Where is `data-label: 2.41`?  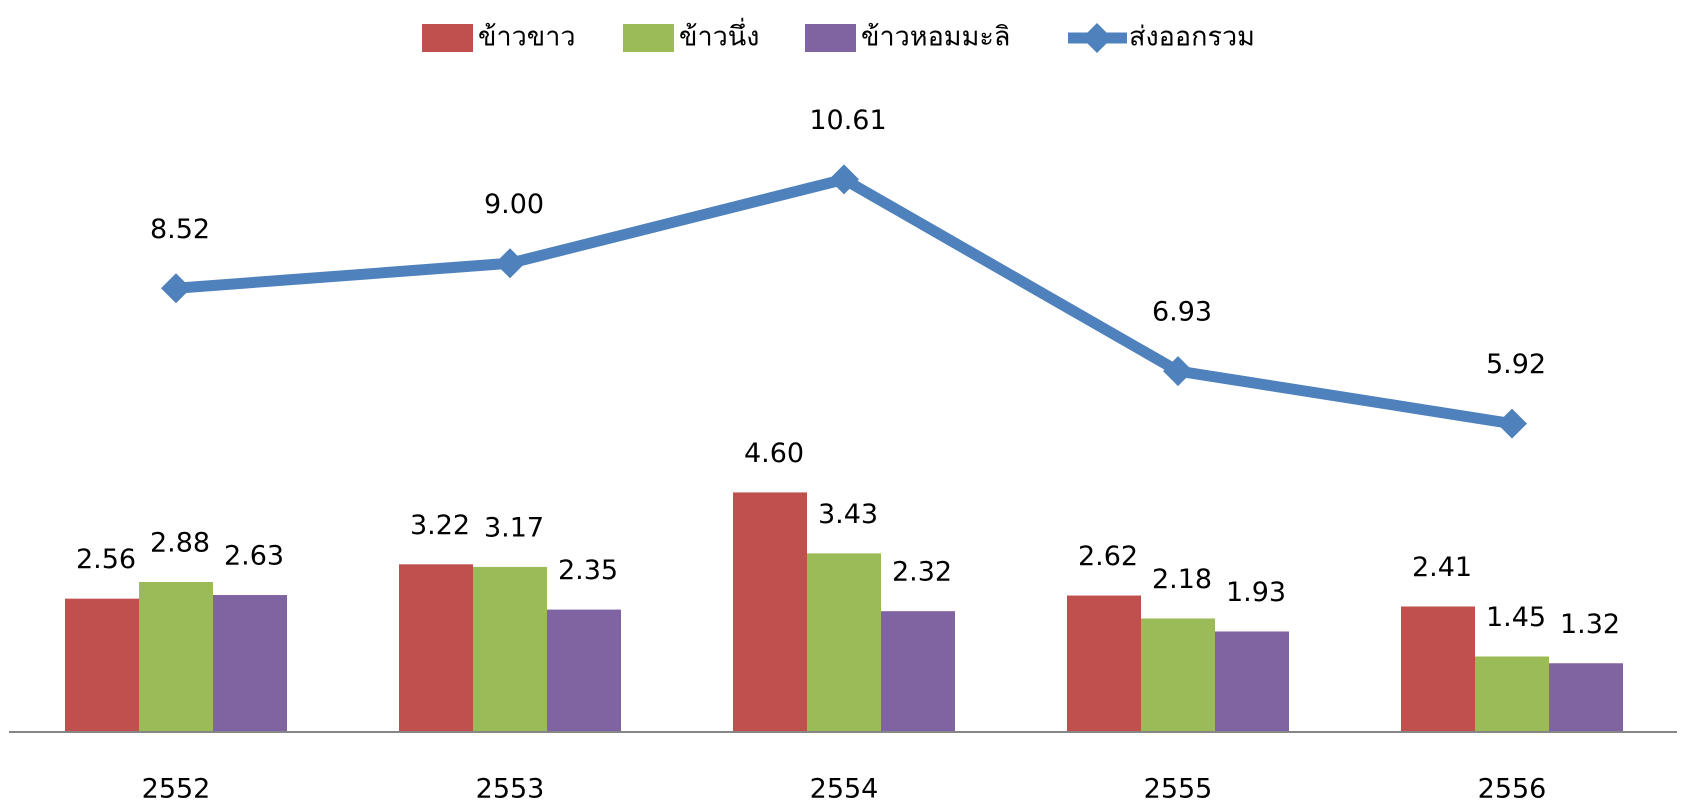
data-label: 2.41 is located at coordinates (1442, 567).